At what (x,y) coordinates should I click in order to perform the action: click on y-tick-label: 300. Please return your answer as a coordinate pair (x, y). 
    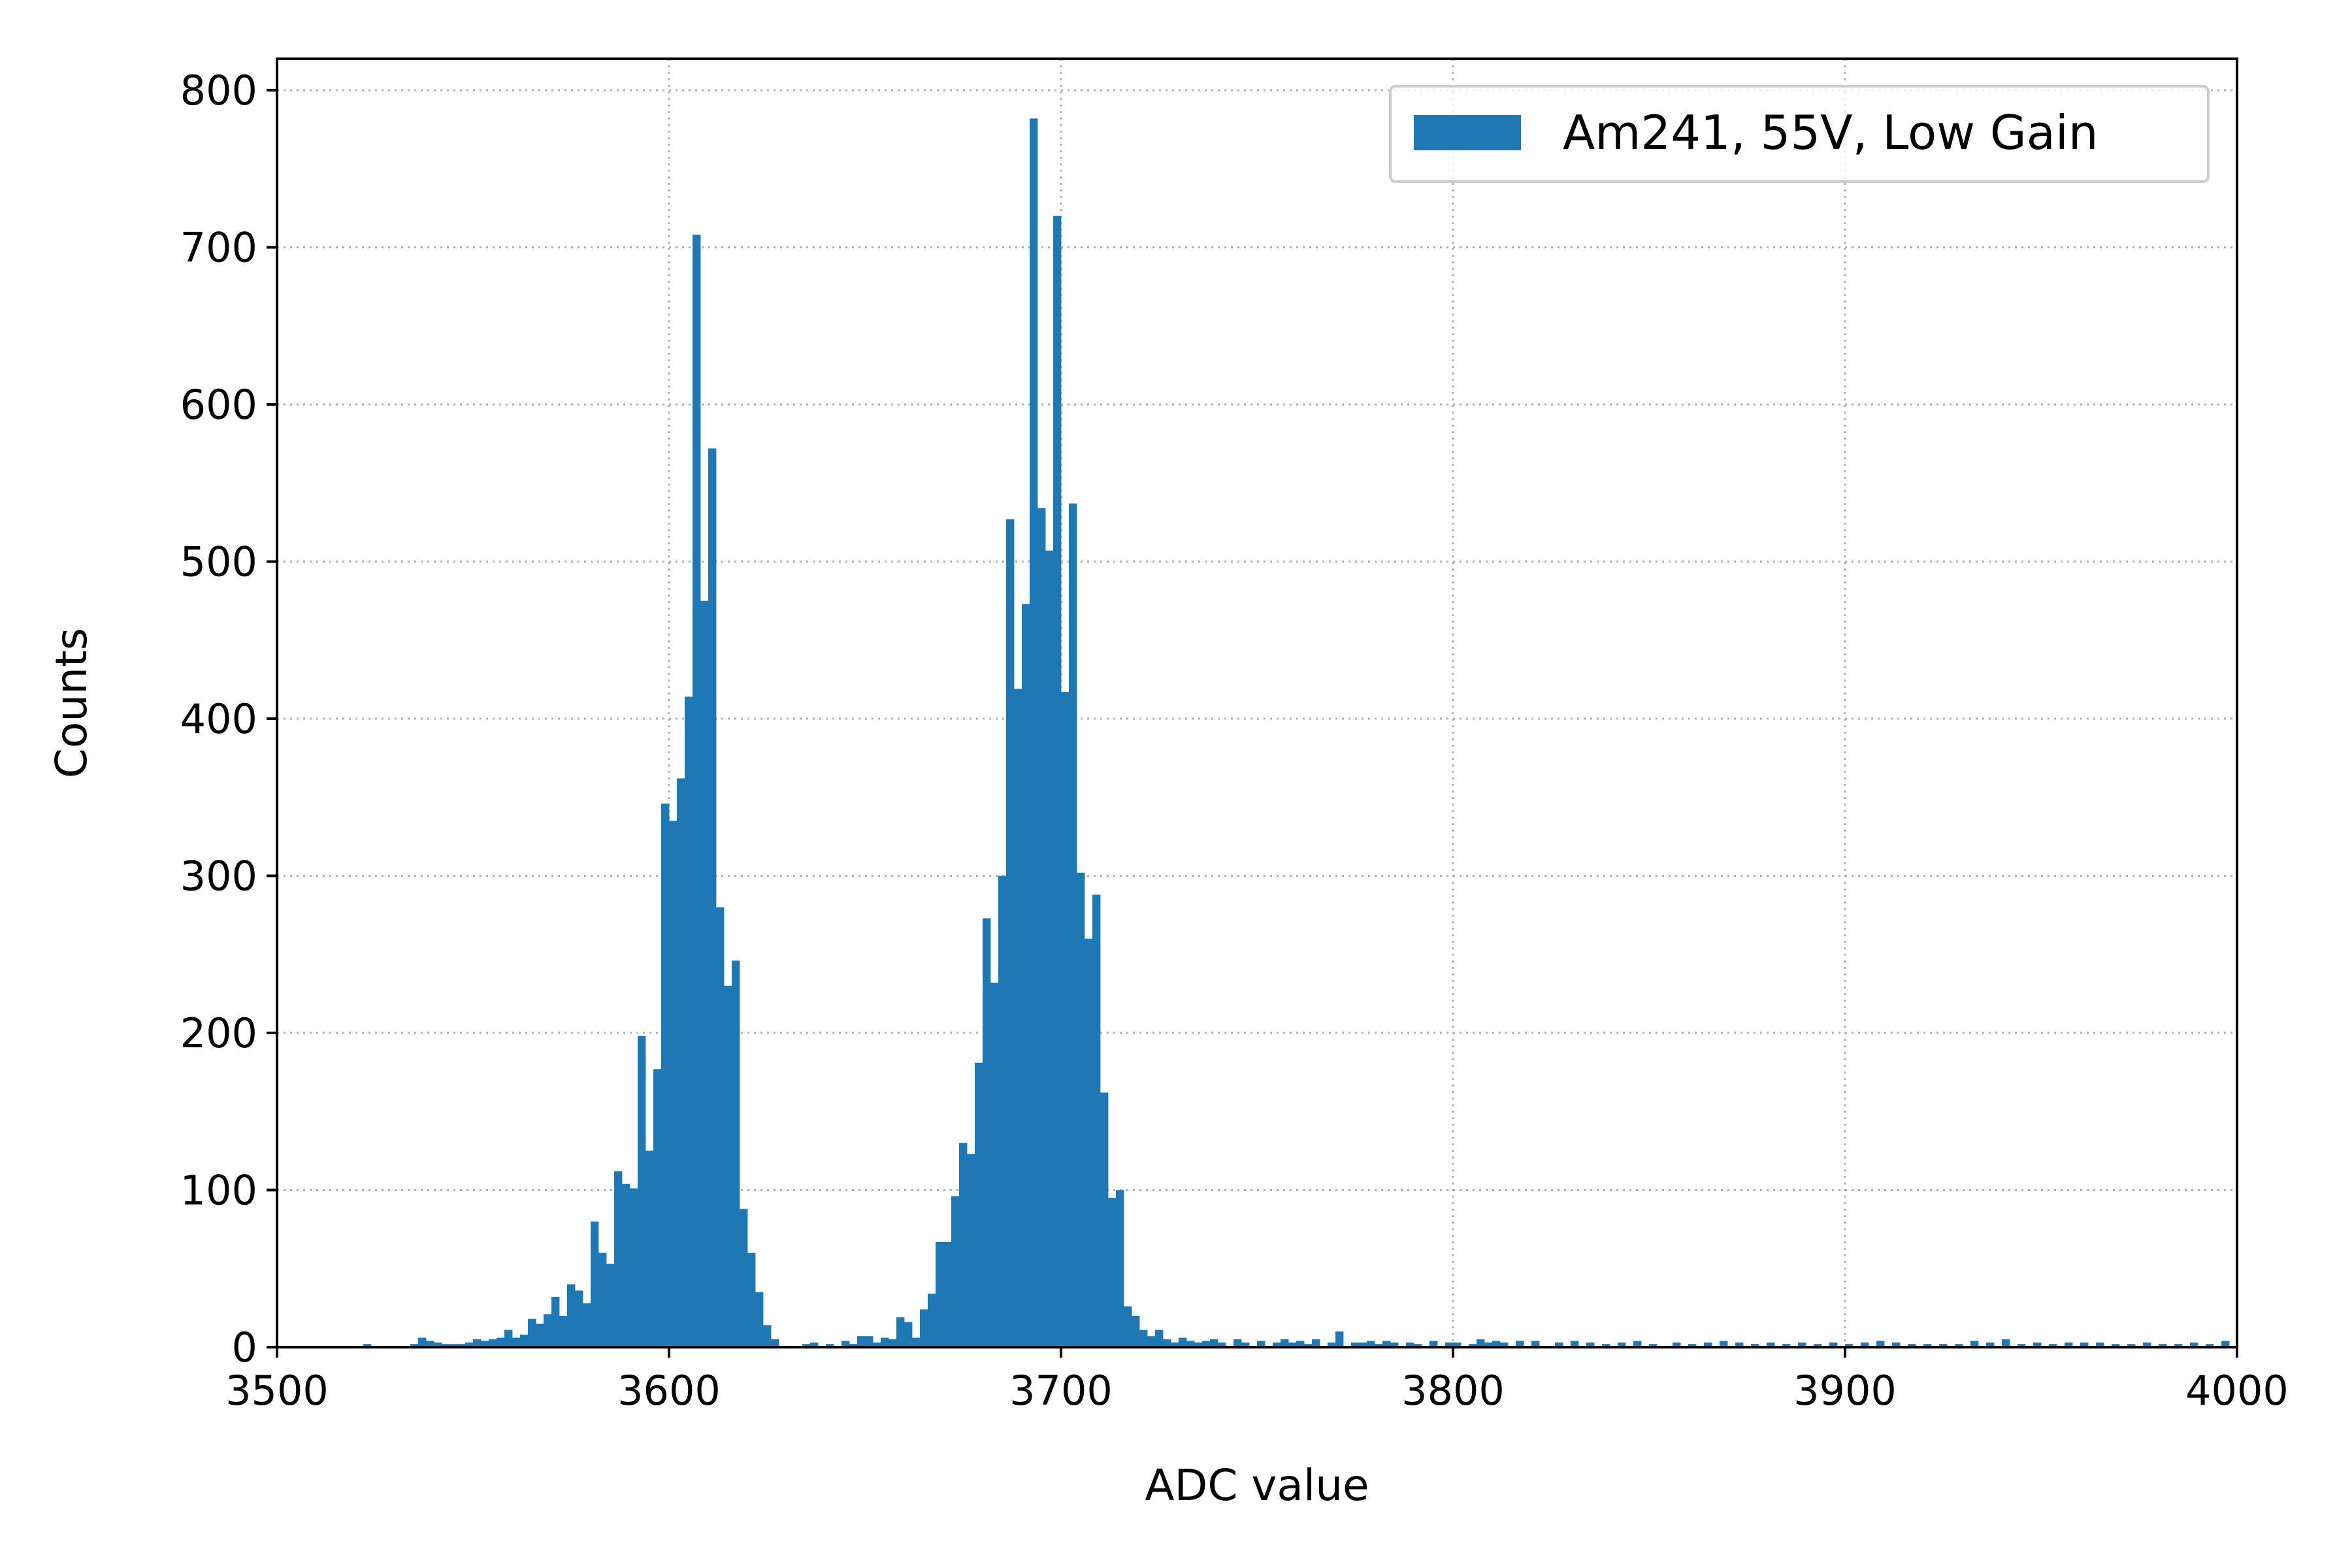
    Looking at the image, I should click on (218, 876).